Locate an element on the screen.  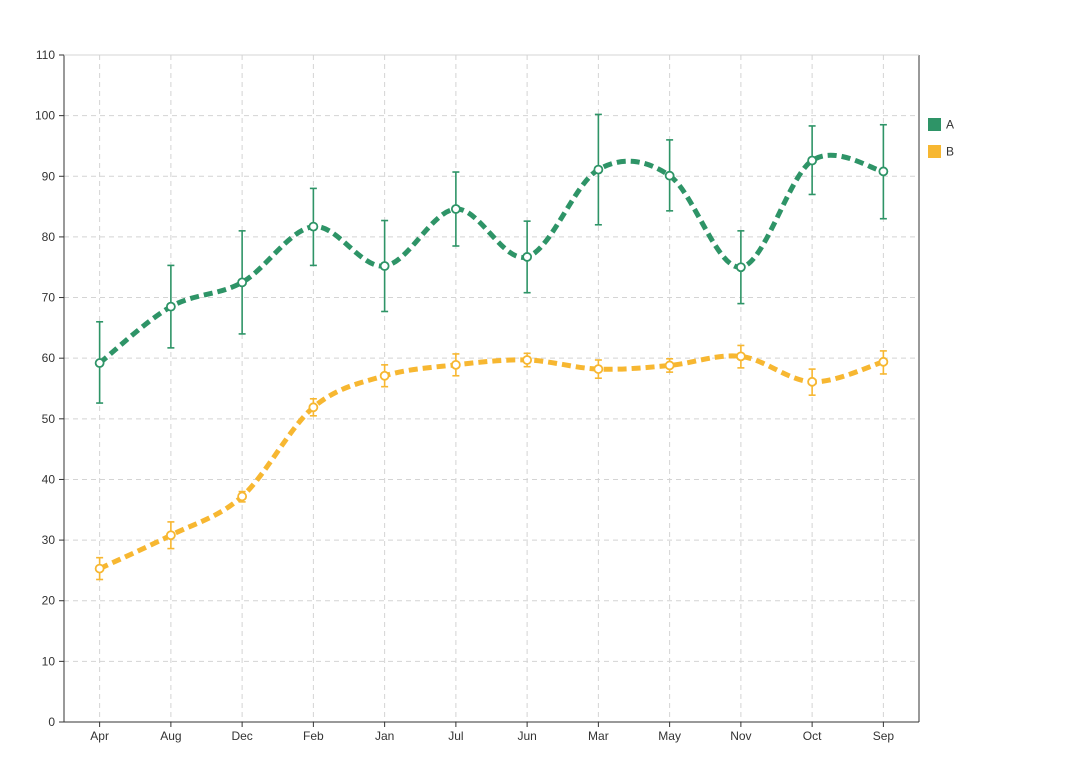
y-tick-label: 0 is located at coordinates (51, 722).